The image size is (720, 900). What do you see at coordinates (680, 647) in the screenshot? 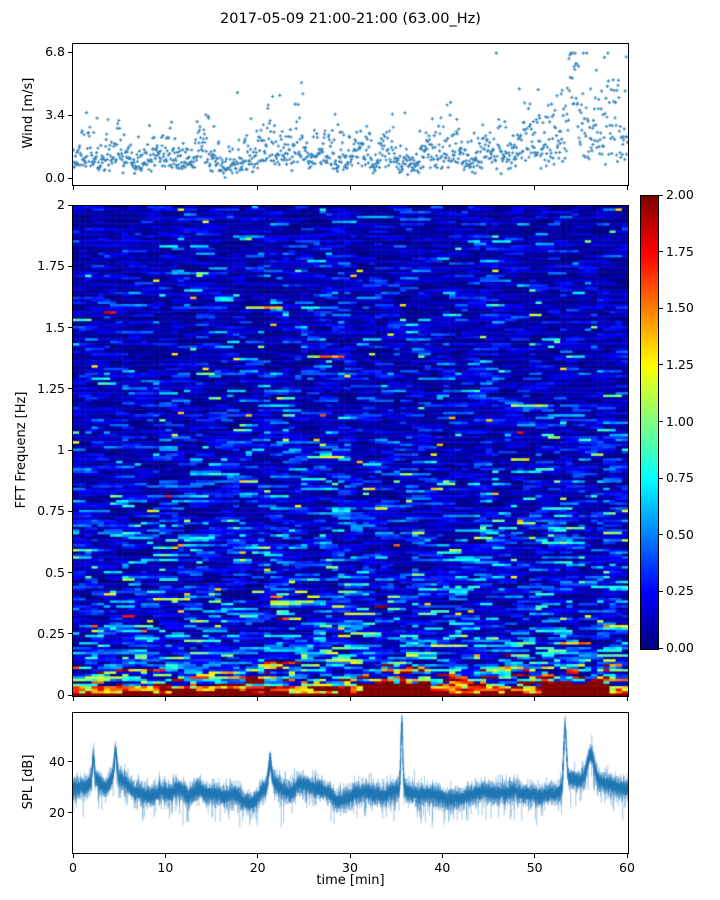
I see `colorbar-tick-label: 0.00` at bounding box center [680, 647].